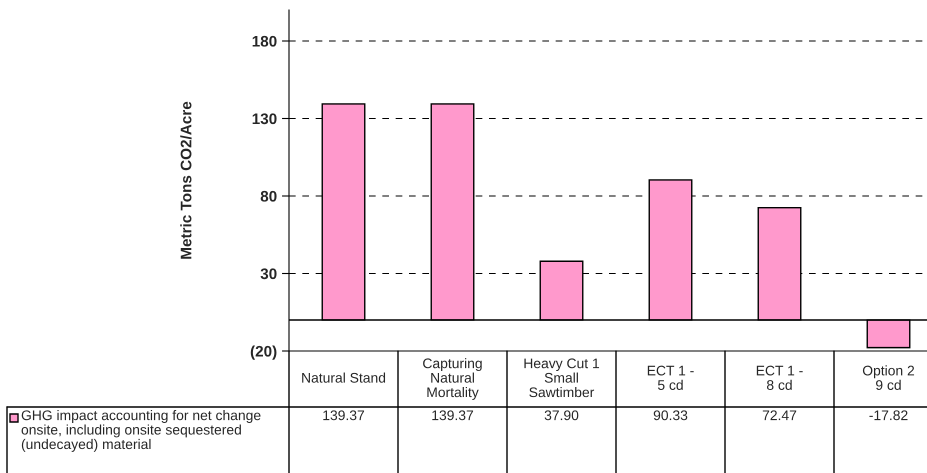 The height and width of the screenshot is (473, 927). What do you see at coordinates (779, 415) in the screenshot?
I see `data-label: 72.47` at bounding box center [779, 415].